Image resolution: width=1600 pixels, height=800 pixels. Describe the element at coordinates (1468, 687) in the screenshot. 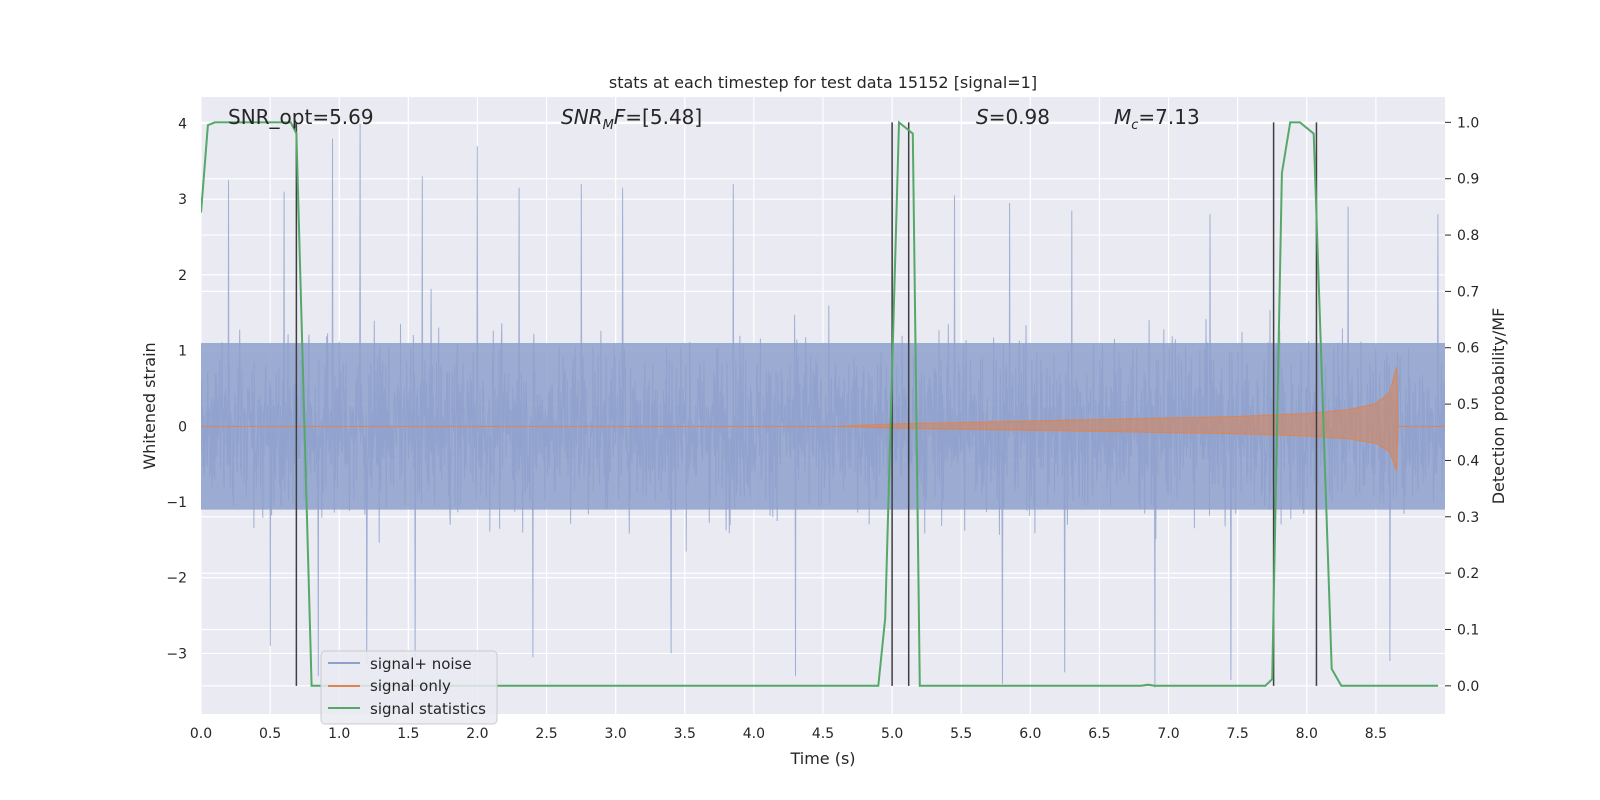

I see `y-right-tick-label-0: 0.0` at that location.